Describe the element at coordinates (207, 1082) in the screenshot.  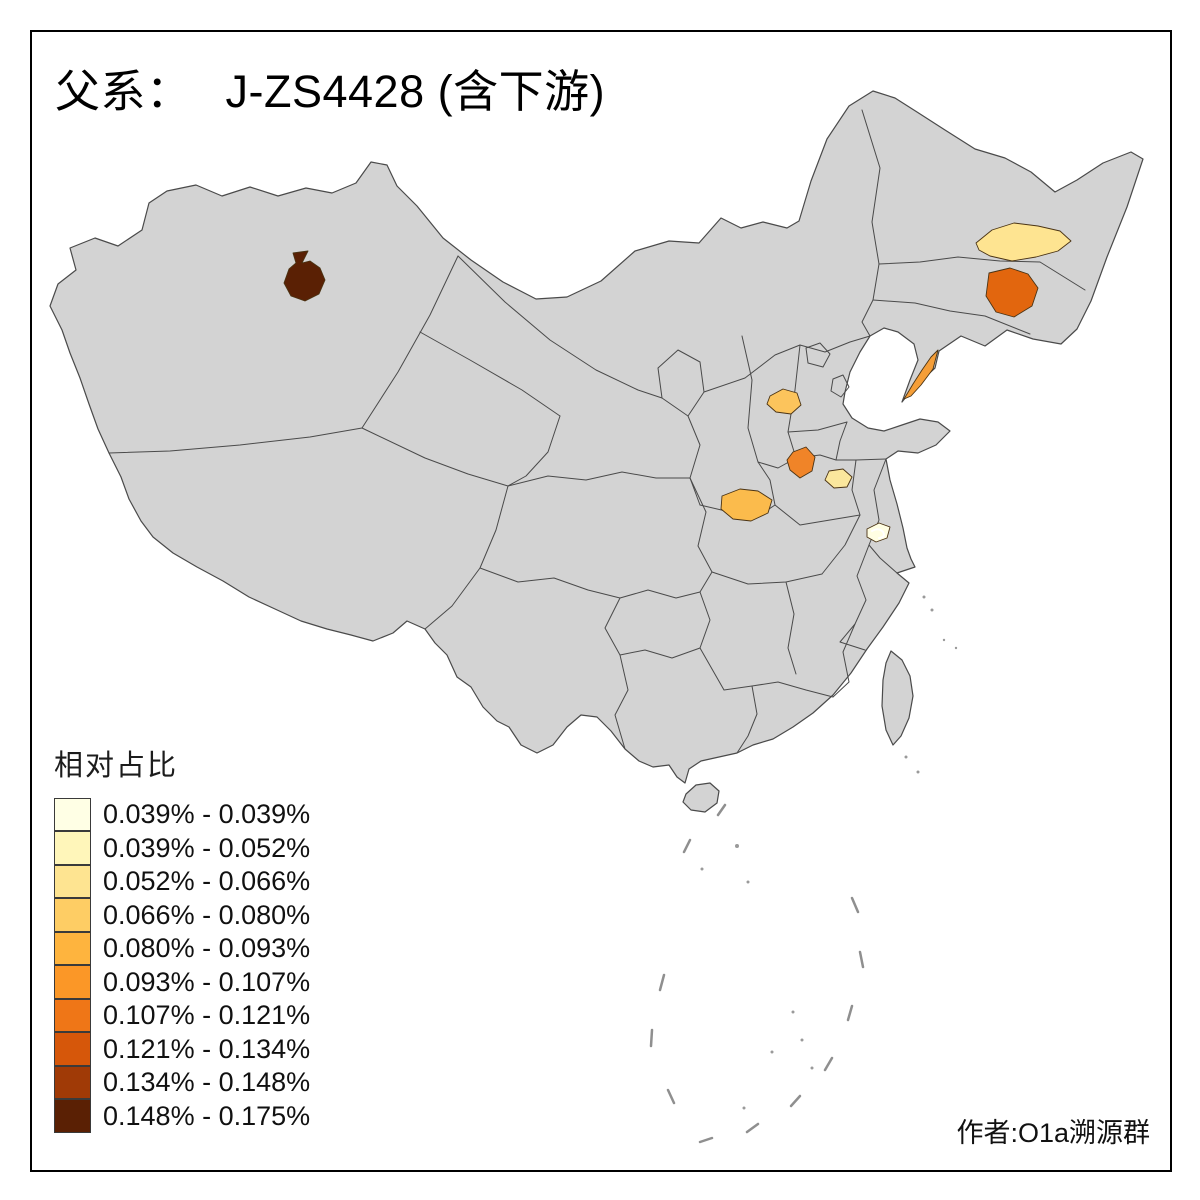
I see `legend-label: 0.134% - 0.148%` at that location.